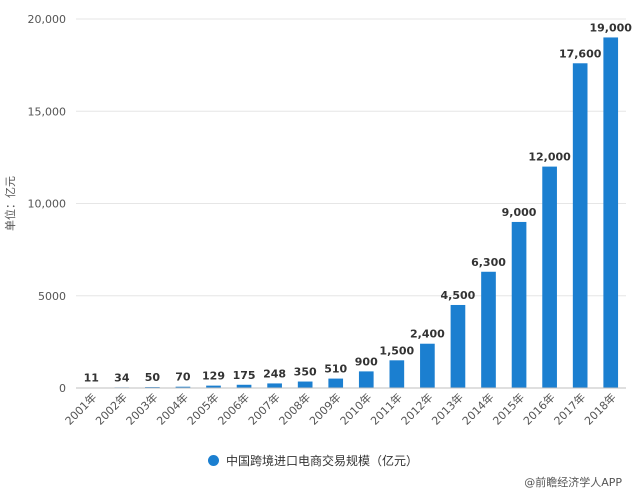  What do you see at coordinates (47, 111) in the screenshot?
I see `y-tick-label: 15,000` at bounding box center [47, 111].